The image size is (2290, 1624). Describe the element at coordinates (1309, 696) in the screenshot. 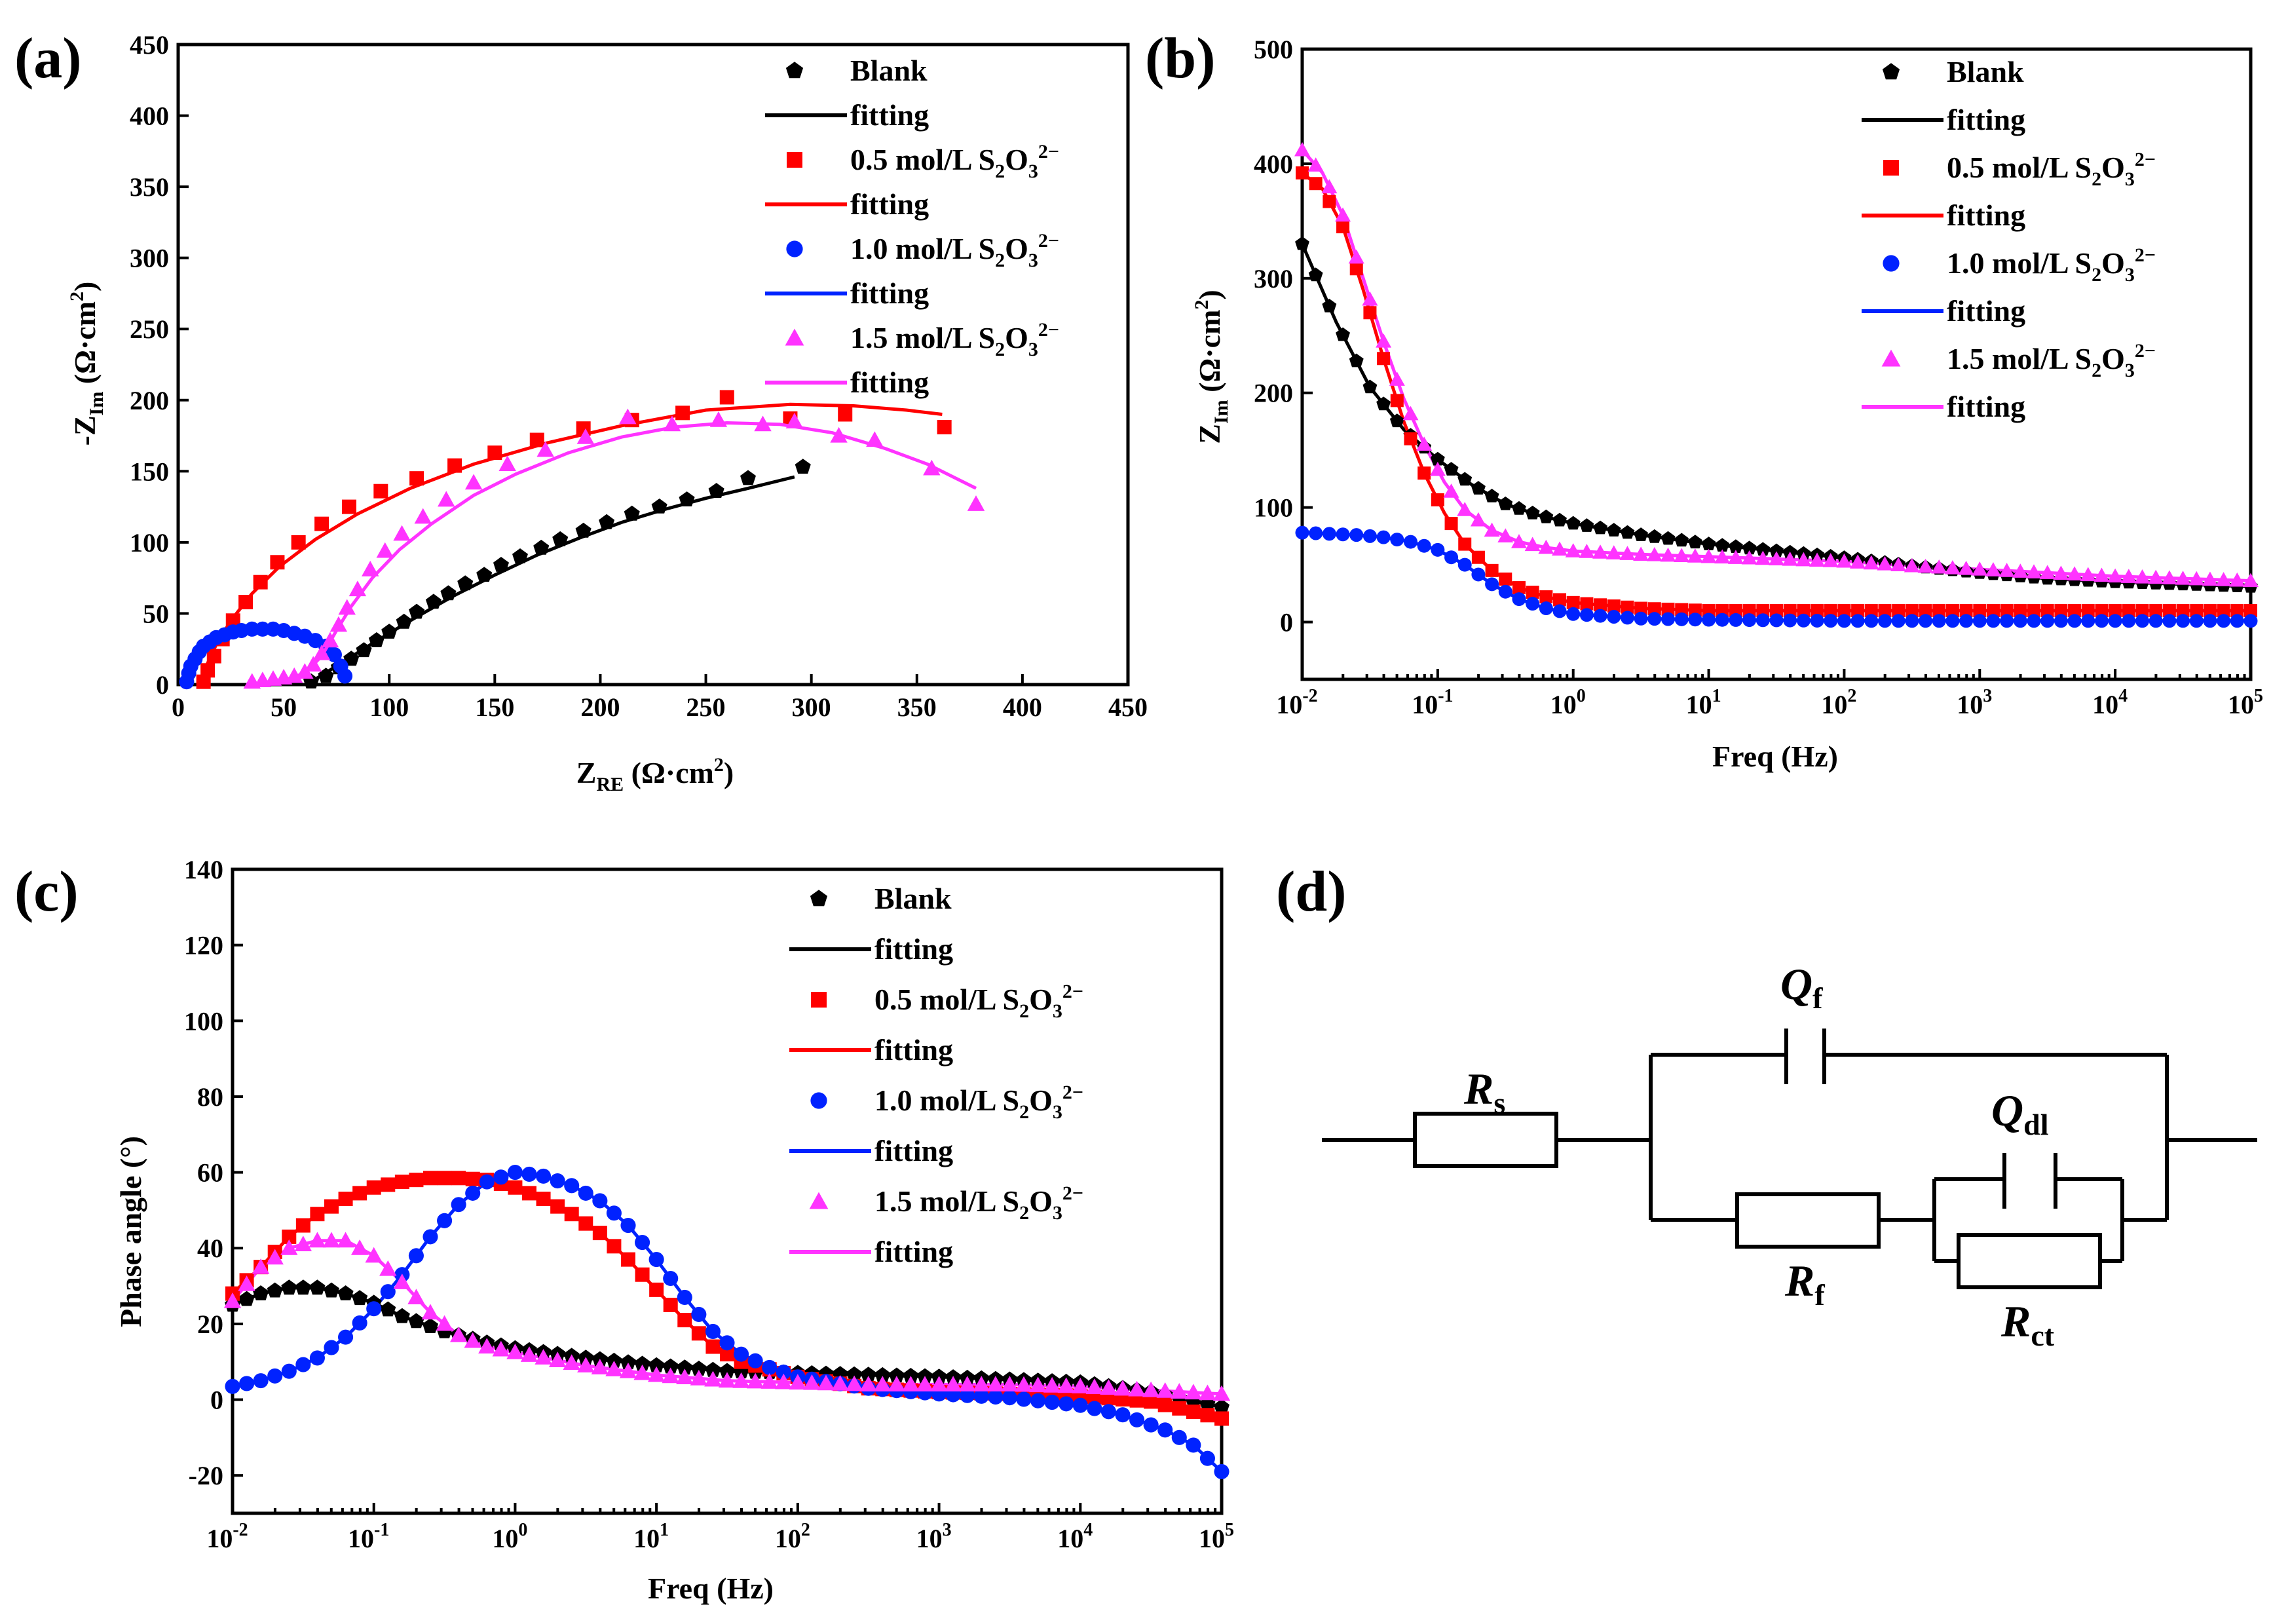

I see `tick-exponent: -2` at that location.